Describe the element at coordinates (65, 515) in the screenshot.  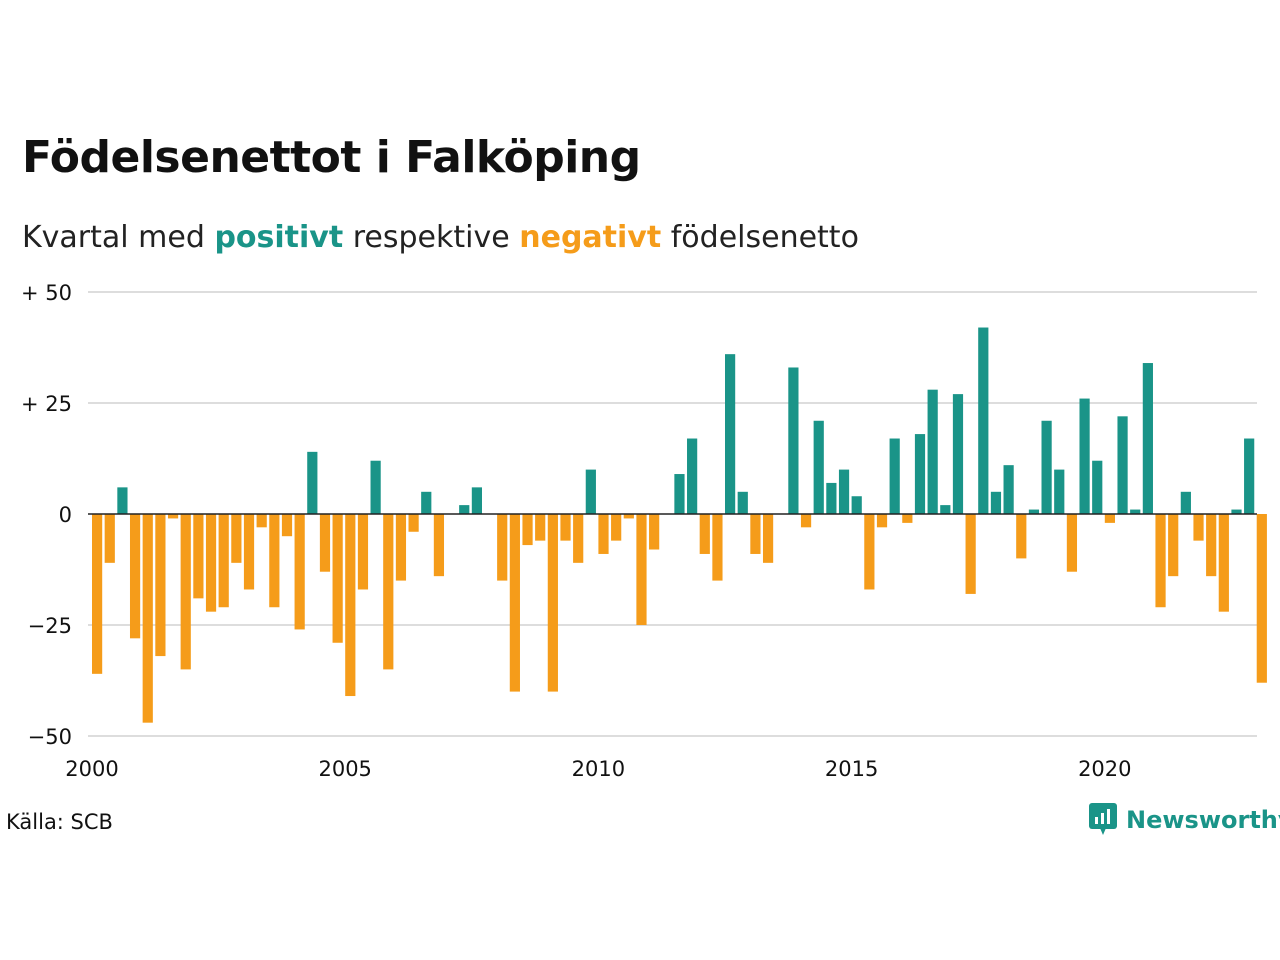
I see `y-tick-label: 0` at that location.